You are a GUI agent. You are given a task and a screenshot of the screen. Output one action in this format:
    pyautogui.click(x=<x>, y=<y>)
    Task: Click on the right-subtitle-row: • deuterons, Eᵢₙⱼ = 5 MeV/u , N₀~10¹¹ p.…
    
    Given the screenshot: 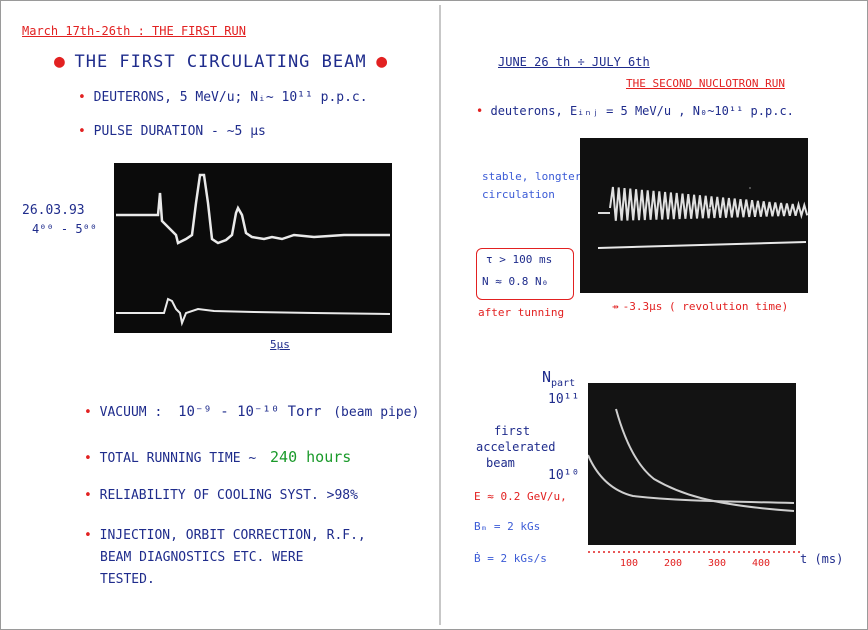 What is the action you would take?
    pyautogui.click(x=635, y=111)
    